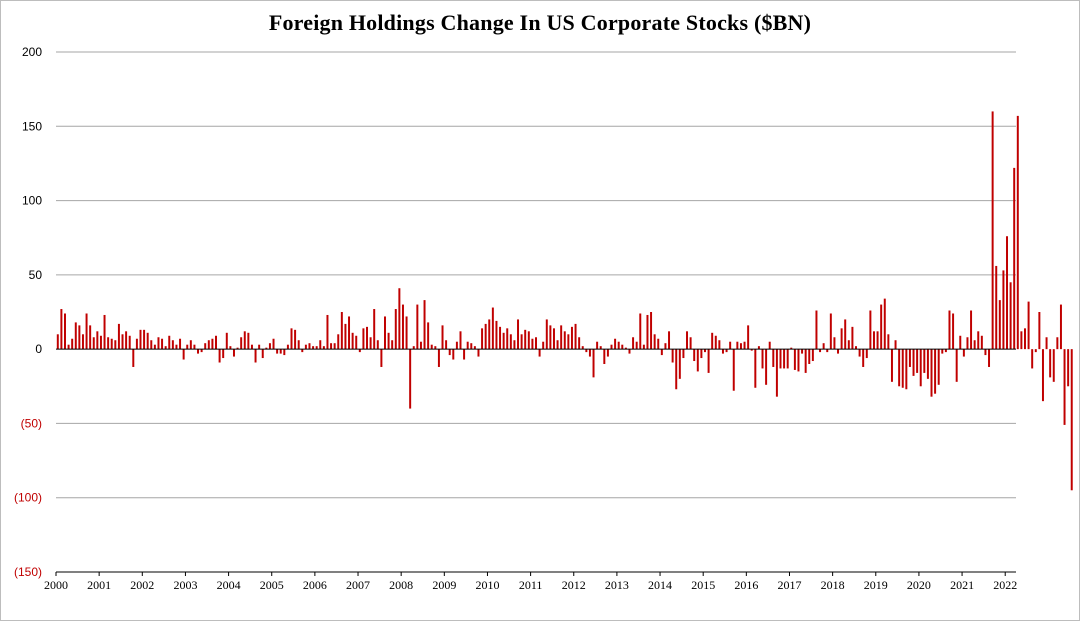 The width and height of the screenshot is (1080, 621). Describe the element at coordinates (36, 275) in the screenshot. I see `y-tick-label: 50` at that location.